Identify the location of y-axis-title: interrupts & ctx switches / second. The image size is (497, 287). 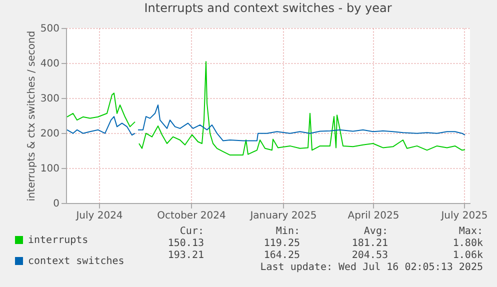
(32, 116).